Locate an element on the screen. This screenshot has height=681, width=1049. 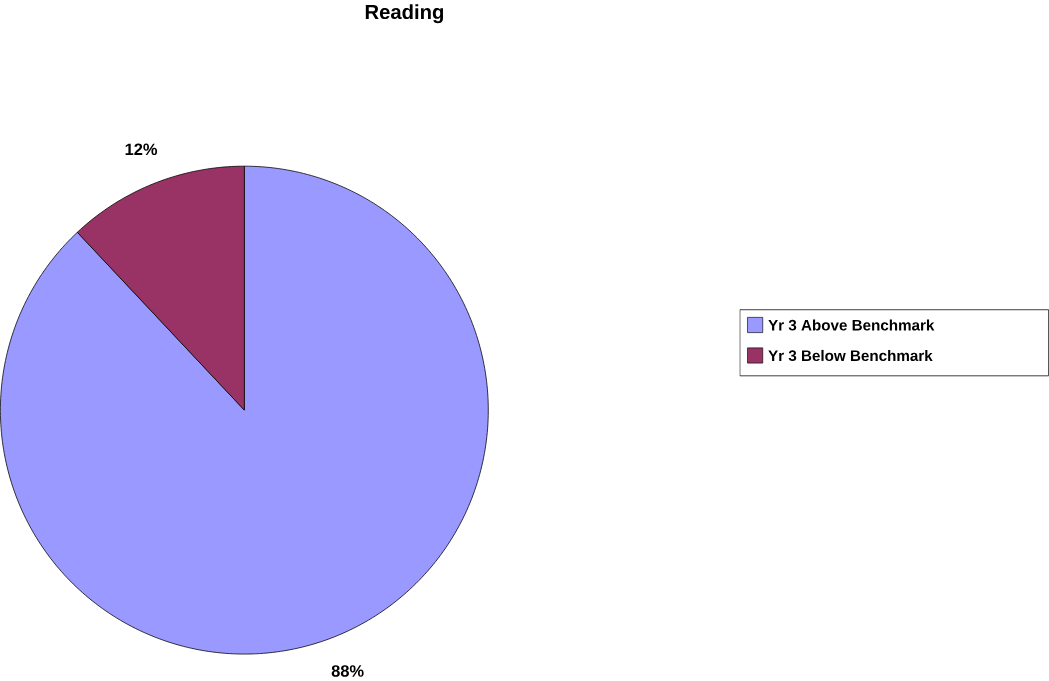
data-label: 88% is located at coordinates (347, 671).